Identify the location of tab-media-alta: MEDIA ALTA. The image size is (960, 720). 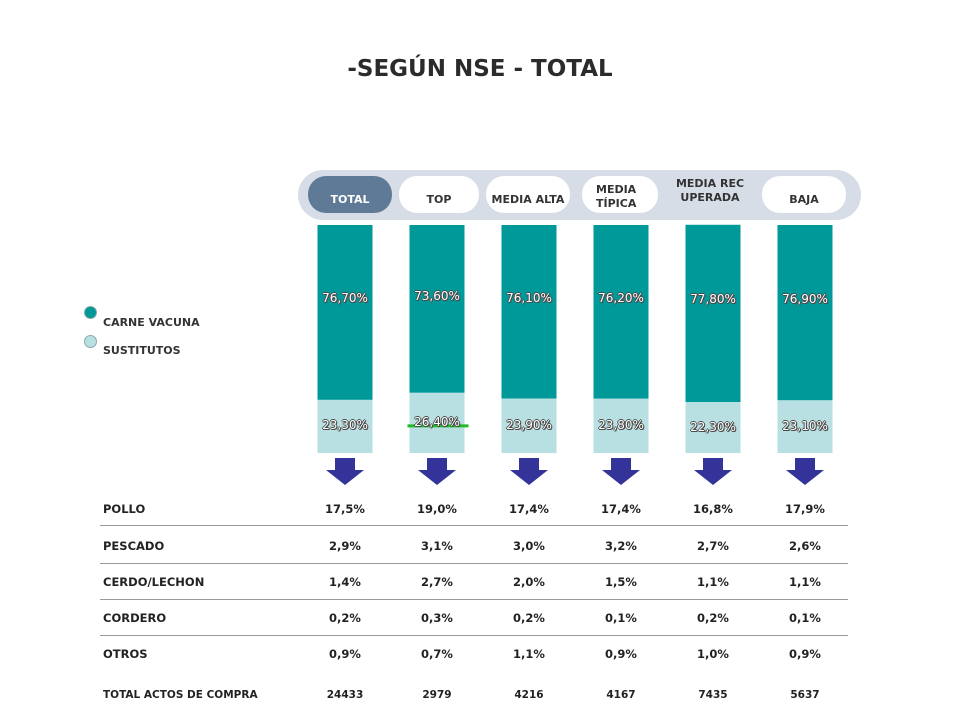
(528, 194).